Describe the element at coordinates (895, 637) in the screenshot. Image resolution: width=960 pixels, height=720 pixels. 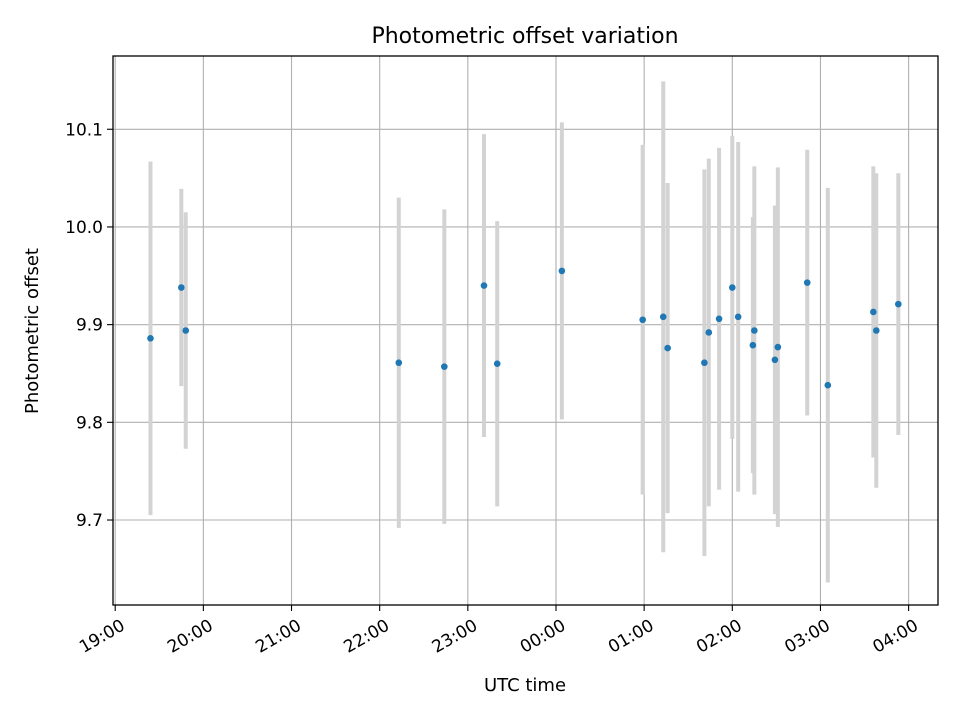
I see `x-tick-label: 04:00` at that location.